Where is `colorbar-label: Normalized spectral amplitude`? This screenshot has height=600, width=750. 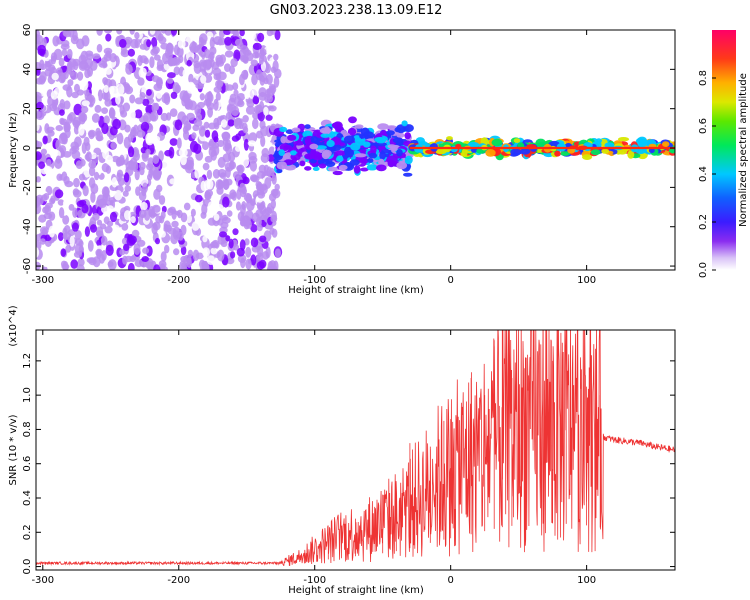
colorbar-label: Normalized spectral amplitude is located at coordinates (743, 150).